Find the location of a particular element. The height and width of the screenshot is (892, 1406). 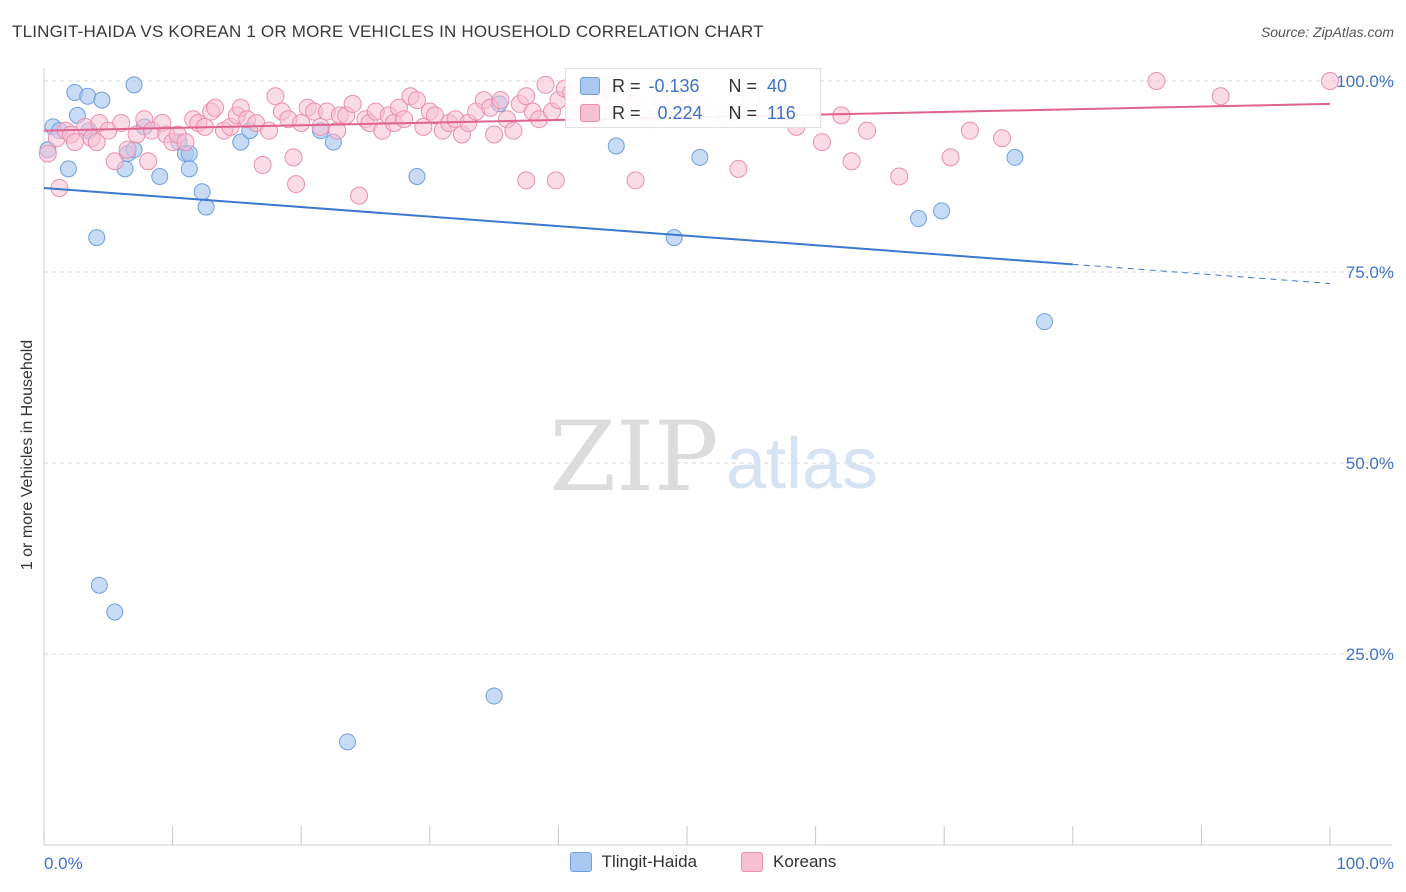

x-tick-label-end: 100.0% is located at coordinates (1365, 863).